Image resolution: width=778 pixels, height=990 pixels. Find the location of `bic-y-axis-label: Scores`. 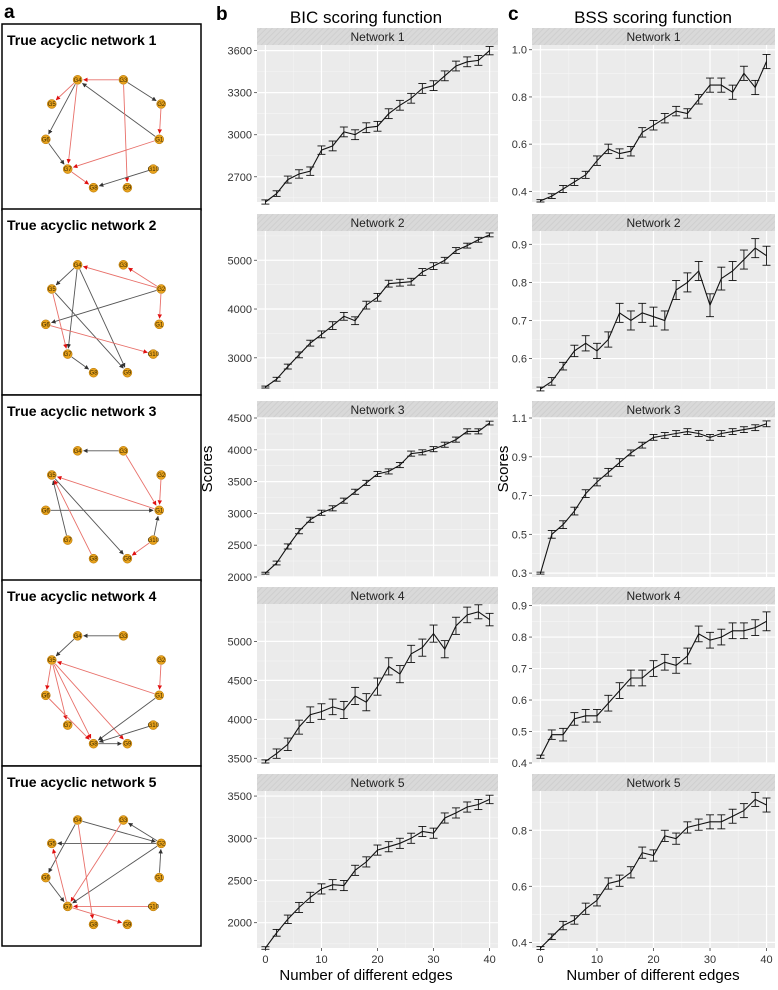

bic-y-axis-label: Scores is located at coordinates (207, 469).